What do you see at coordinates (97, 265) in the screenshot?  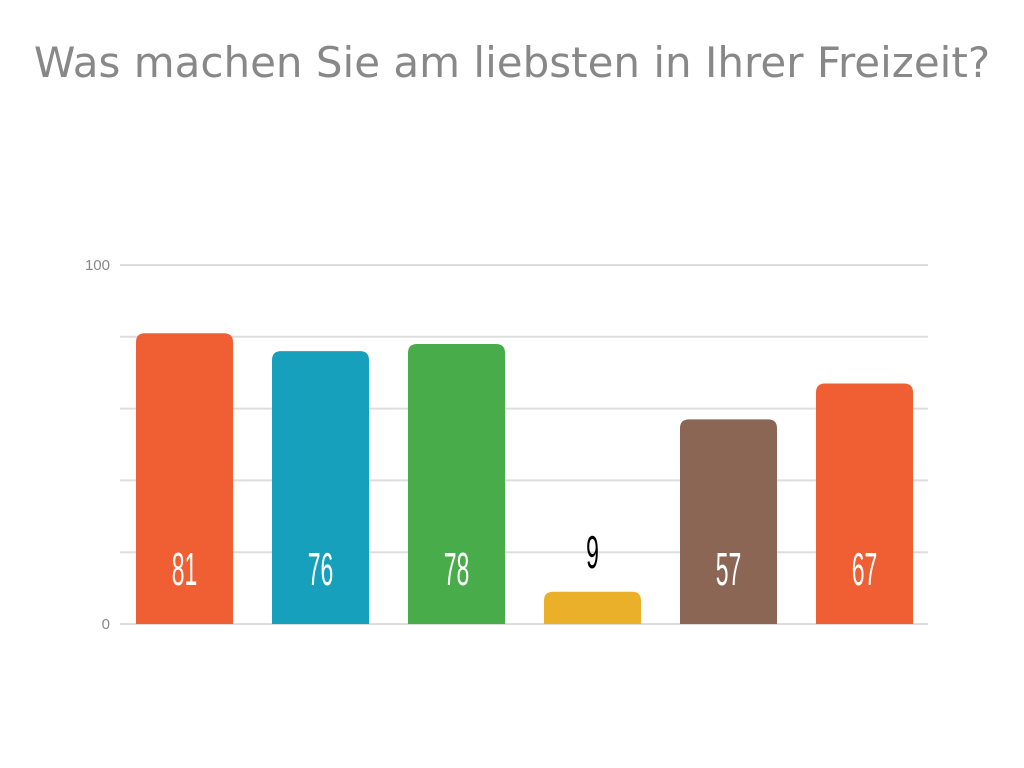 I see `y-tick-label: 100` at bounding box center [97, 265].